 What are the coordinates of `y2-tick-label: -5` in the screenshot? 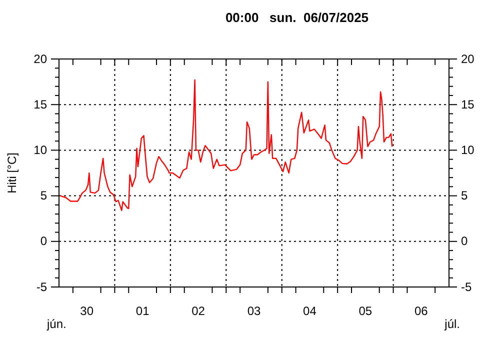 It's located at (466, 287).